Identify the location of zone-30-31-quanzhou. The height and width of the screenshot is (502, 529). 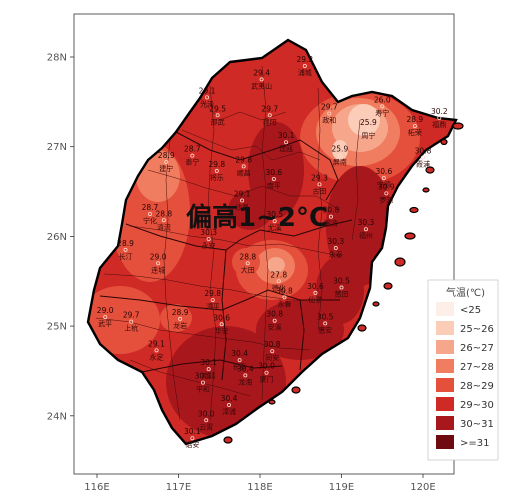
(300, 330).